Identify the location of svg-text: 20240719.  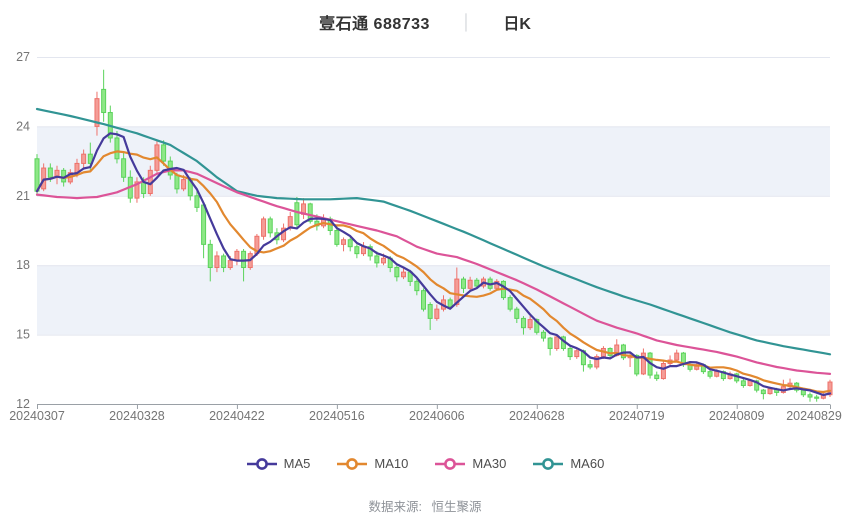
(637, 416).